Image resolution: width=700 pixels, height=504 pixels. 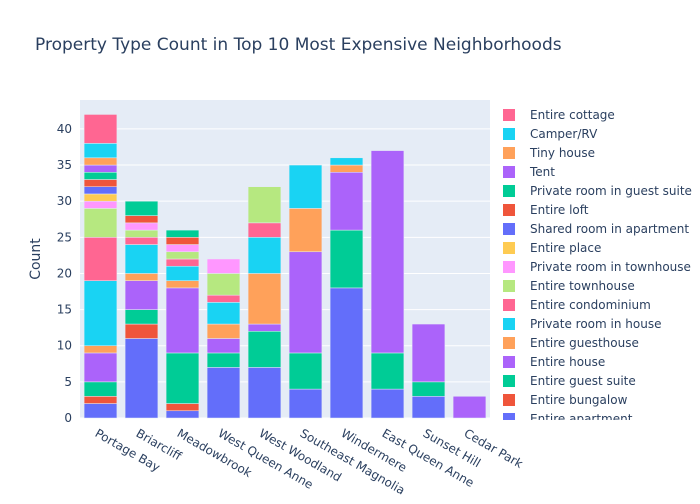 What do you see at coordinates (529, 172) in the screenshot?
I see `legend-item: Tent` at bounding box center [529, 172].